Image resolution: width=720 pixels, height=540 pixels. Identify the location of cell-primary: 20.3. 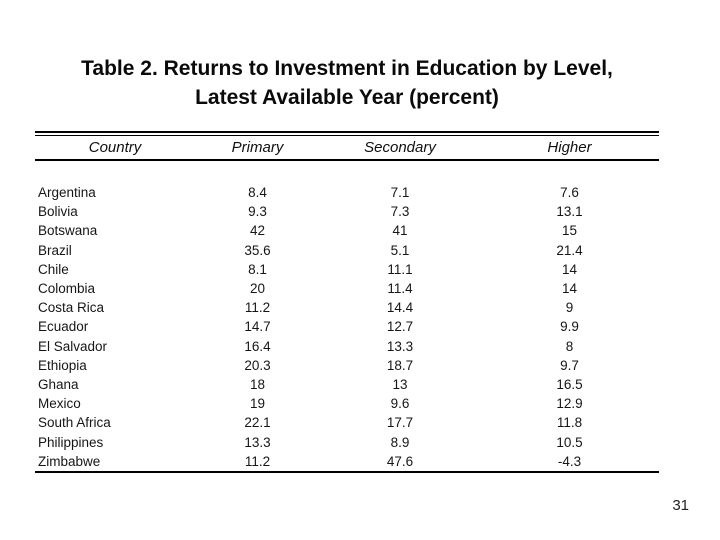
(257, 365).